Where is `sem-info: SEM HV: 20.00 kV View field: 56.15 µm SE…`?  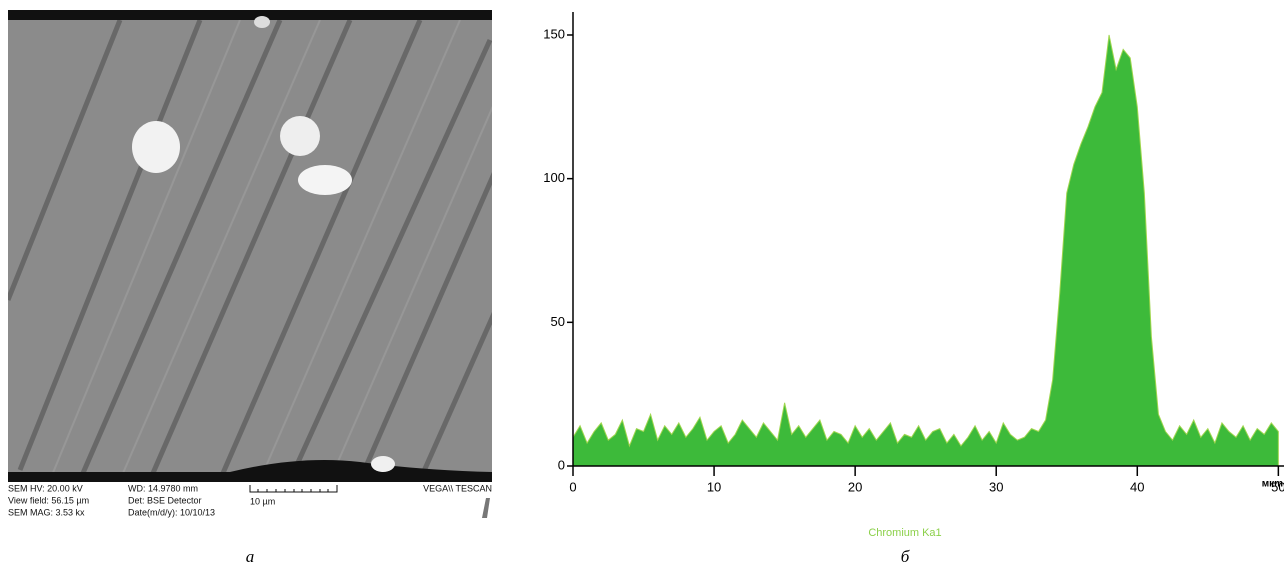
sem-info: SEM HV: 20.00 kV View field: 56.15 µm SE… is located at coordinates (250, 500).